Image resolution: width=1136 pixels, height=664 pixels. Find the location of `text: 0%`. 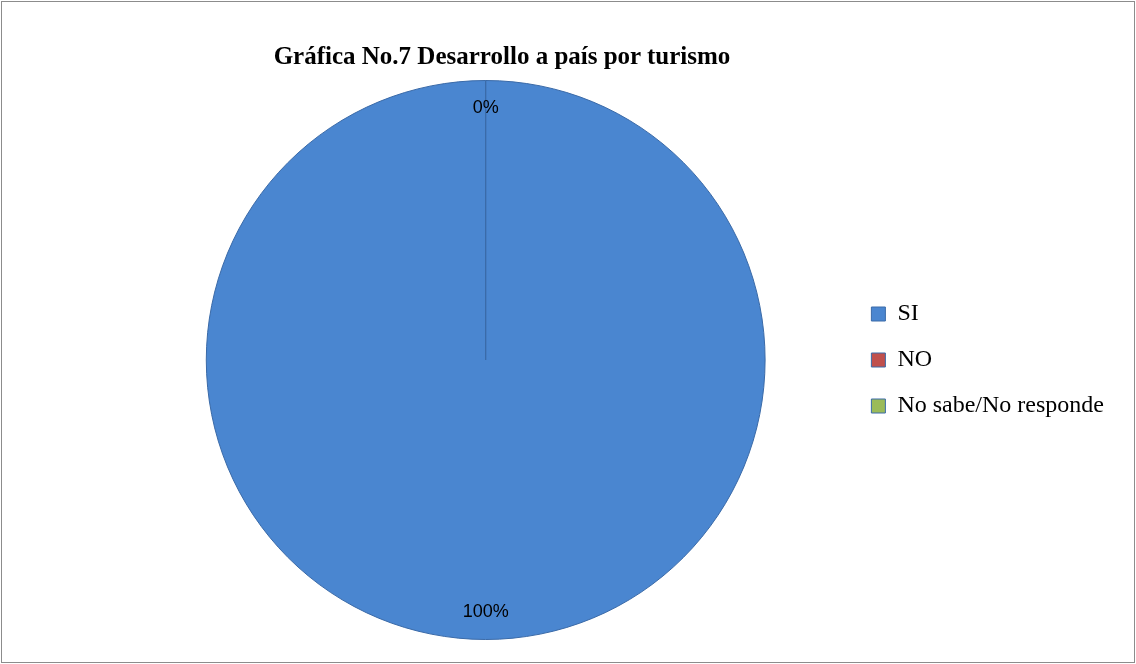

text: 0% is located at coordinates (485, 107).